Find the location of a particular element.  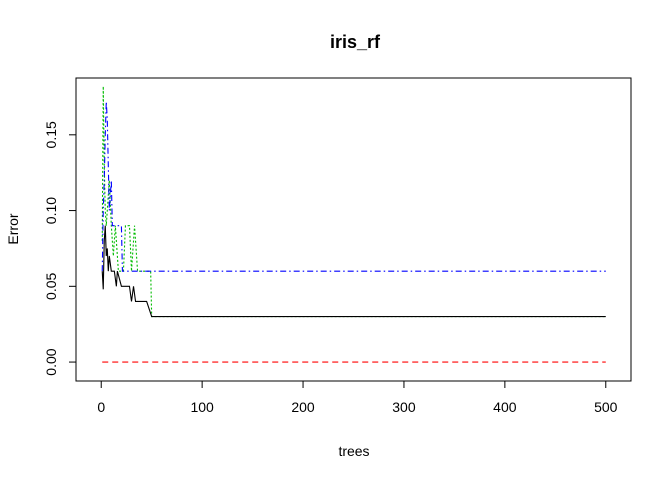

x-tick-label: 100 is located at coordinates (202, 407).